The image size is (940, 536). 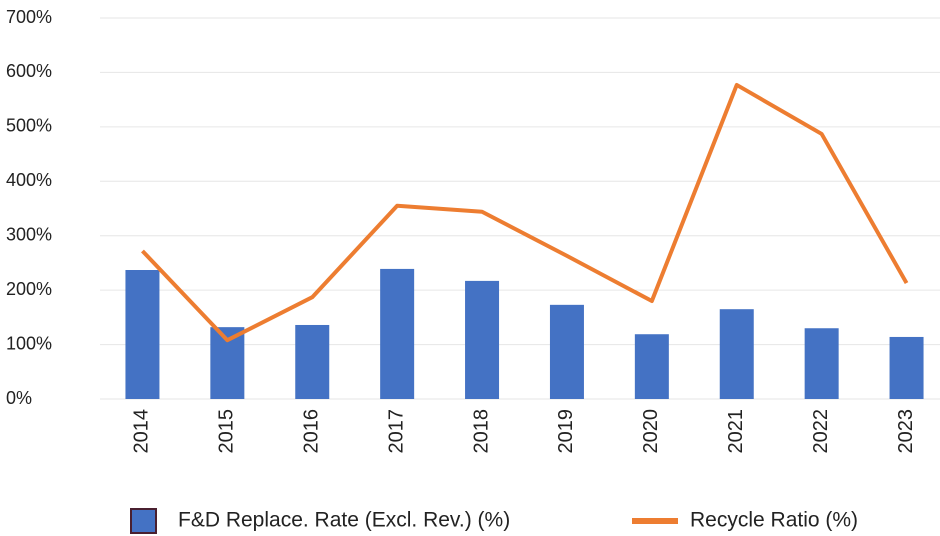 I want to click on y-tick-label: 500%, so click(x=29, y=126).